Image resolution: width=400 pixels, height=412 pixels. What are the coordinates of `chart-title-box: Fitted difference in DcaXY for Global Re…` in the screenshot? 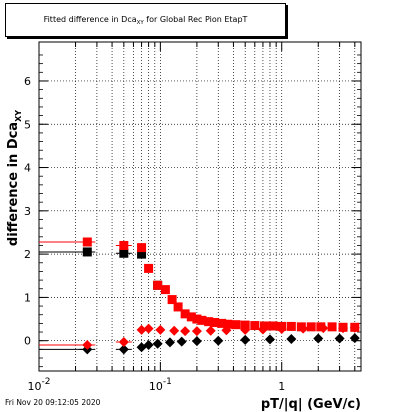 It's located at (145, 20).